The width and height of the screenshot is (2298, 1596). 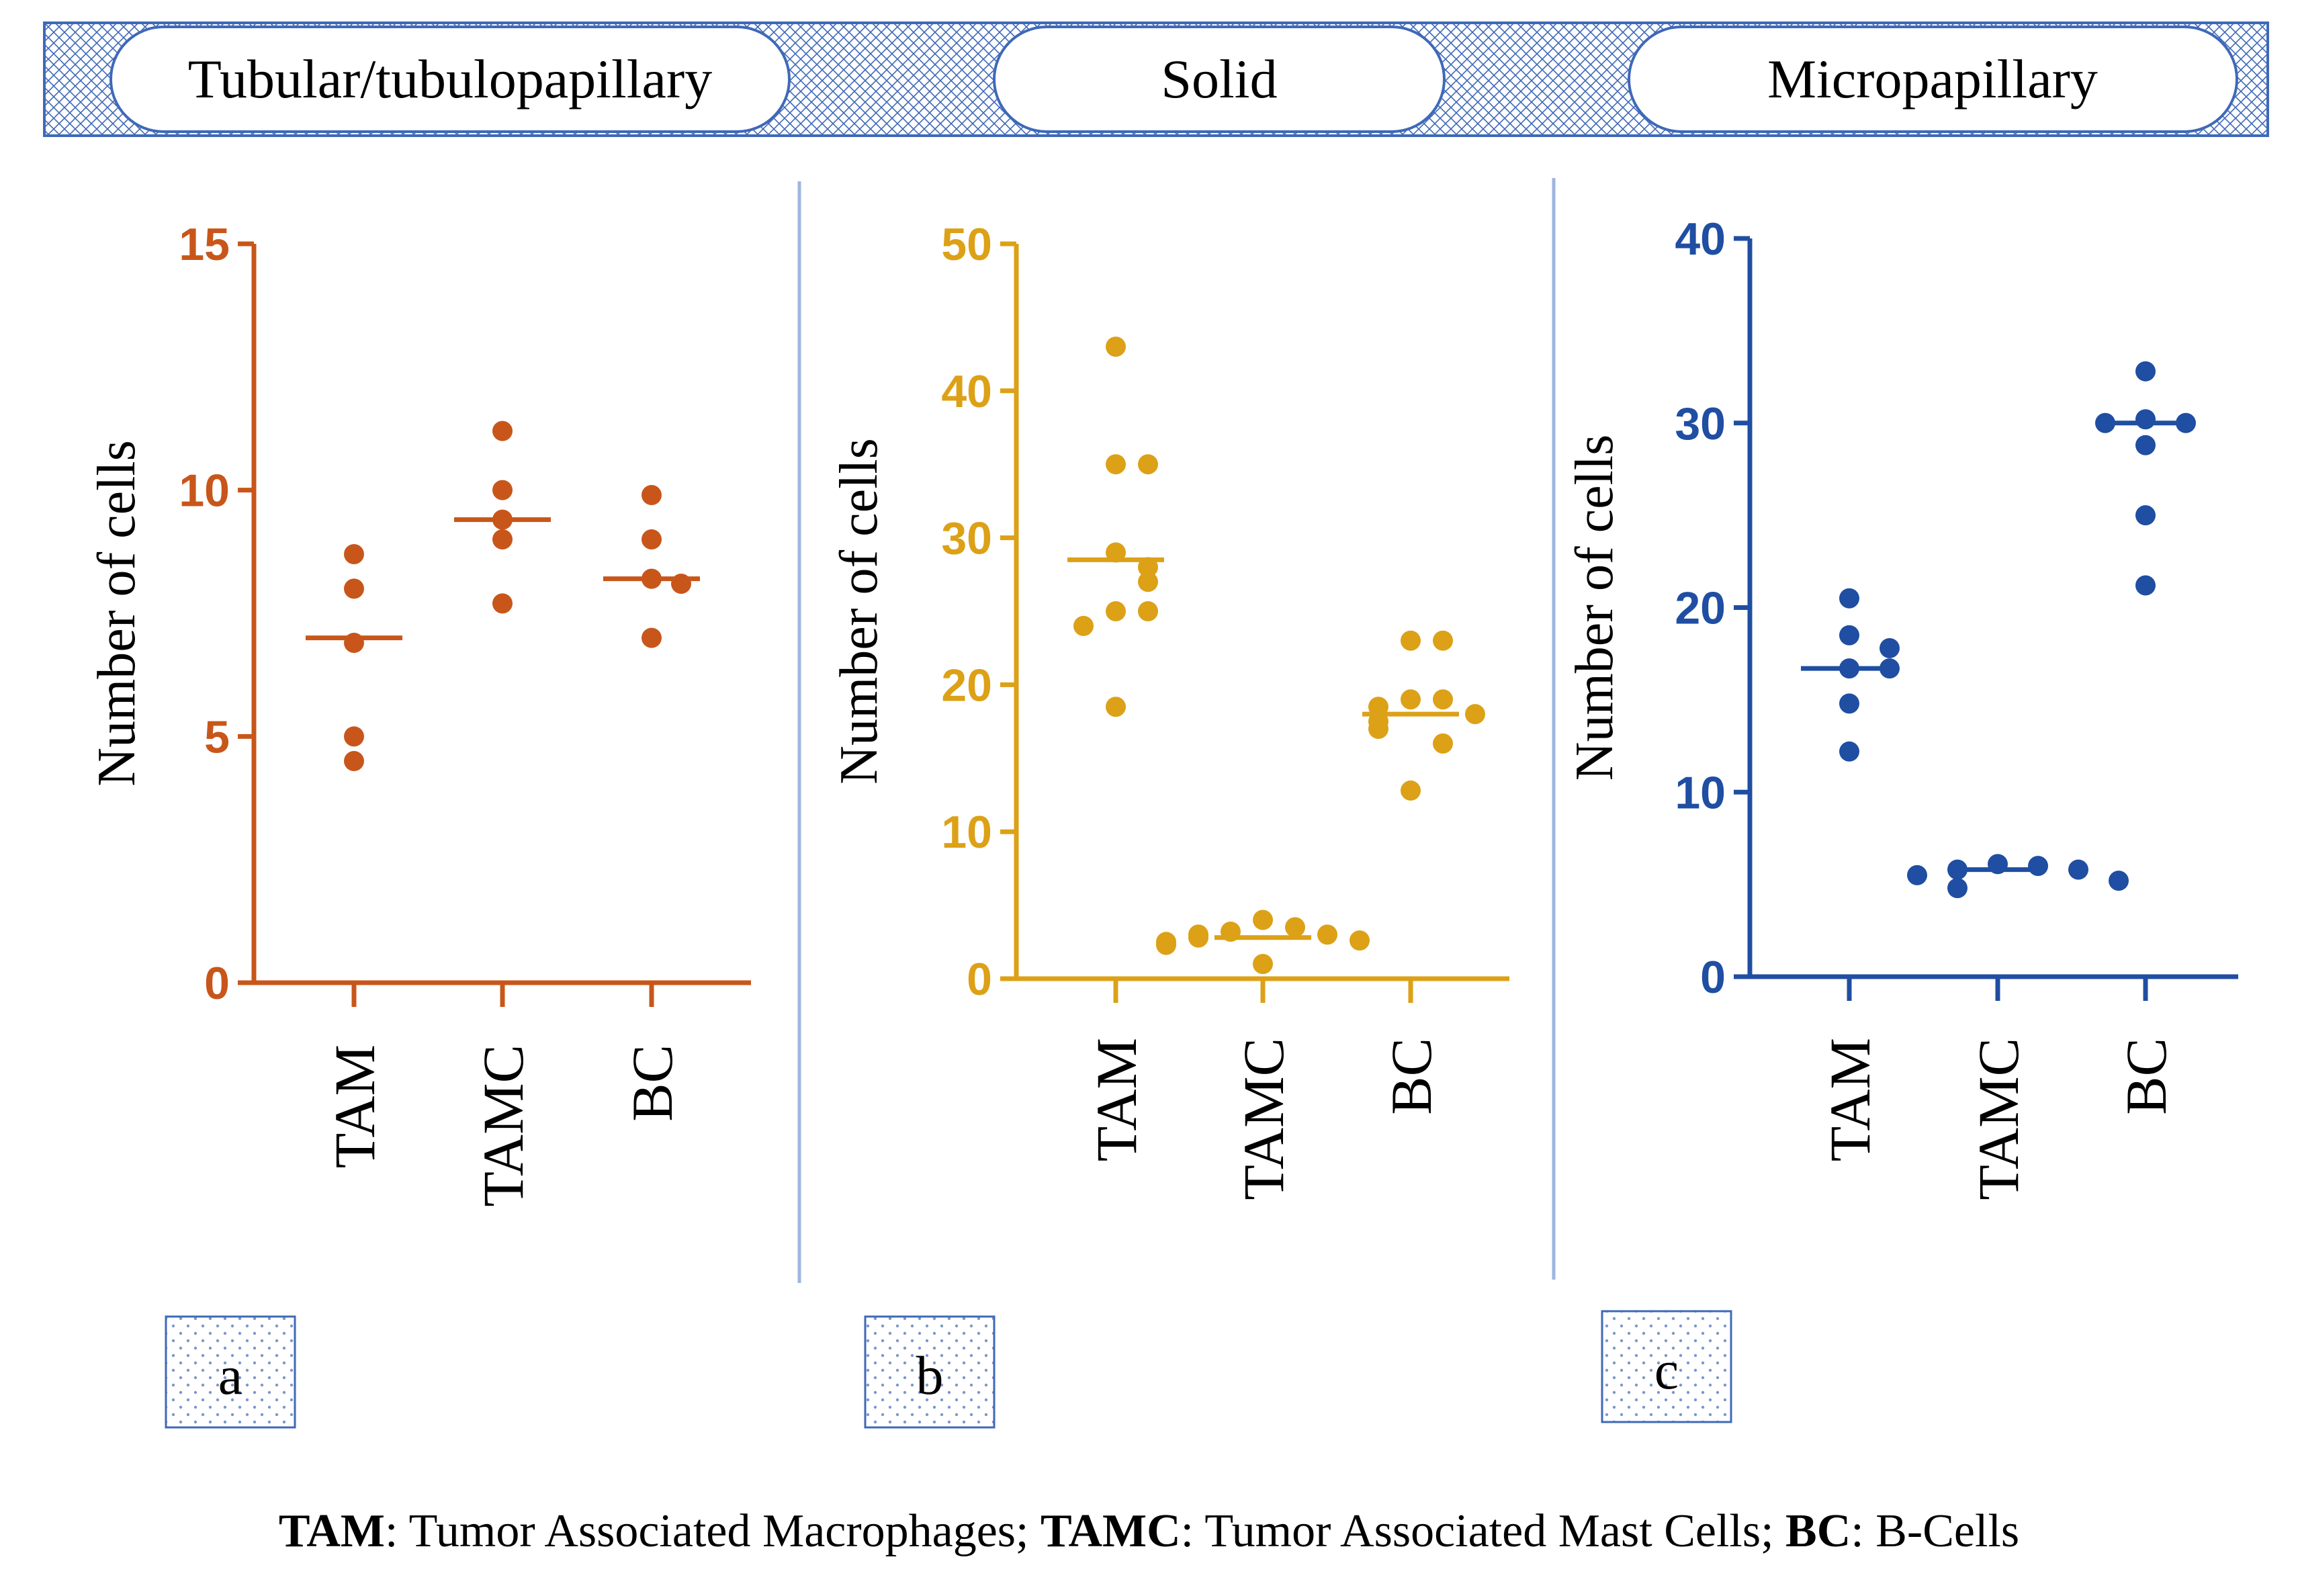 I want to click on y-tick-label-b: 0, so click(x=979, y=979).